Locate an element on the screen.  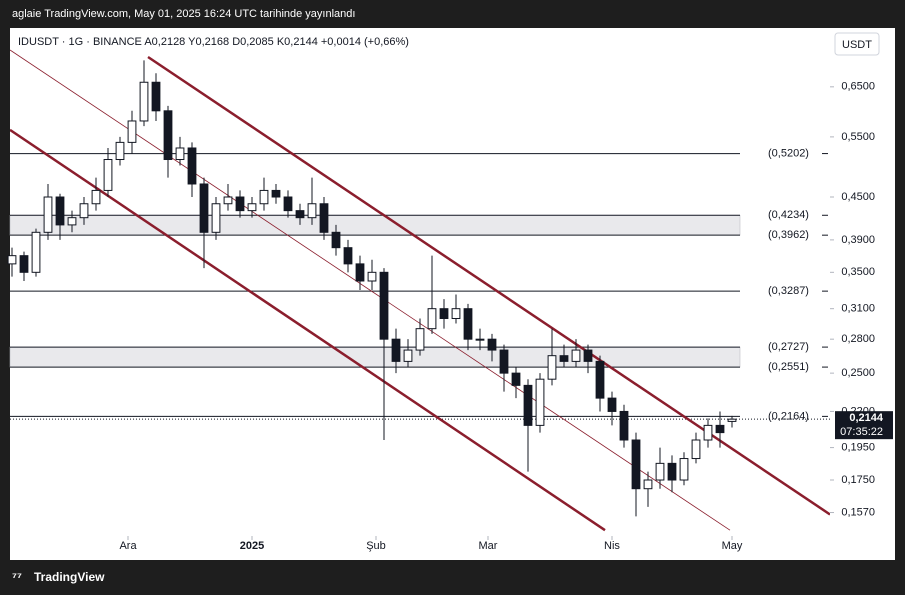
x-tick-label: Mar is located at coordinates (488, 546).